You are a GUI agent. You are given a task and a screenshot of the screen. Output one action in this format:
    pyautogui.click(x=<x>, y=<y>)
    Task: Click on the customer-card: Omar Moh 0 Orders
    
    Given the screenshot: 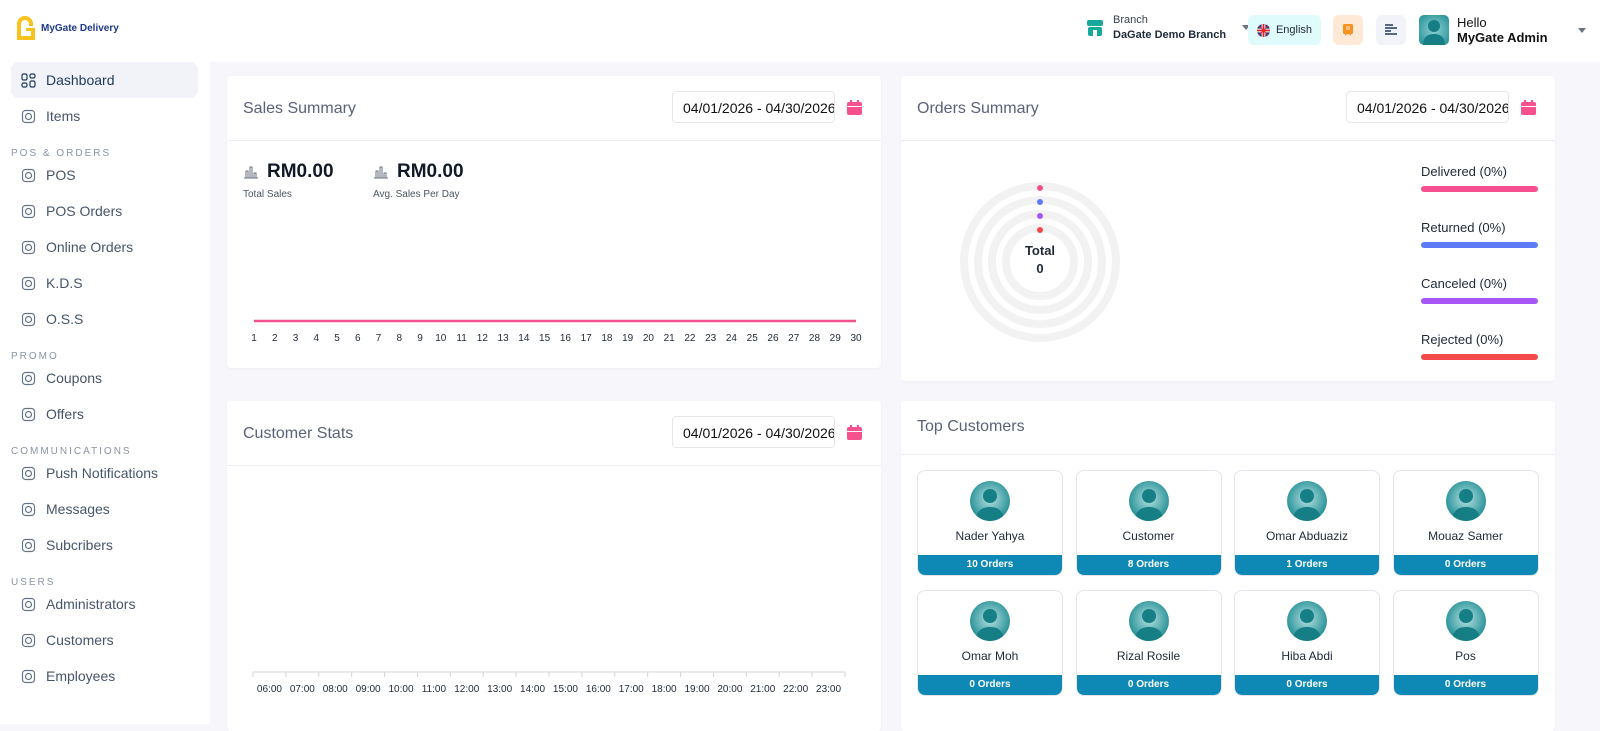 What is the action you would take?
    pyautogui.click(x=990, y=643)
    